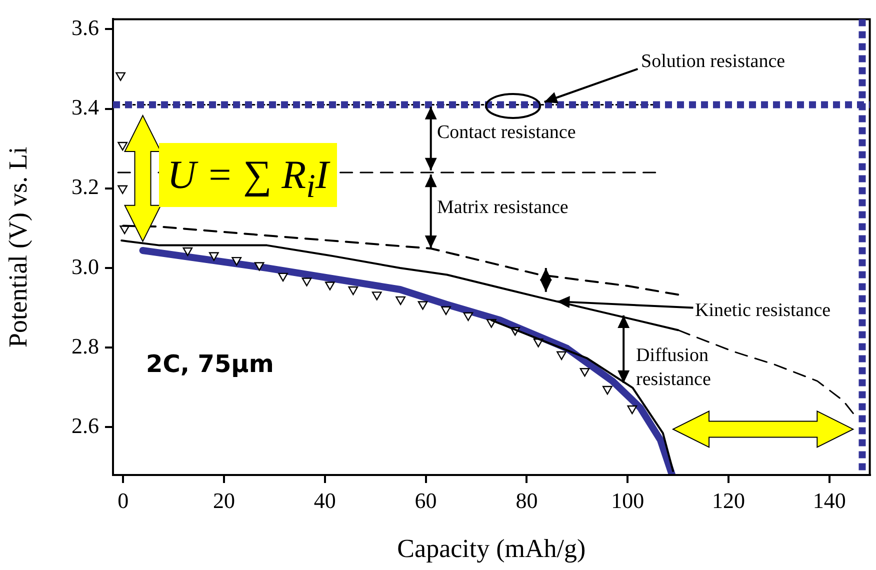 This screenshot has width=876, height=570. Describe the element at coordinates (713, 62) in the screenshot. I see `annotation: Solution resistance` at that location.